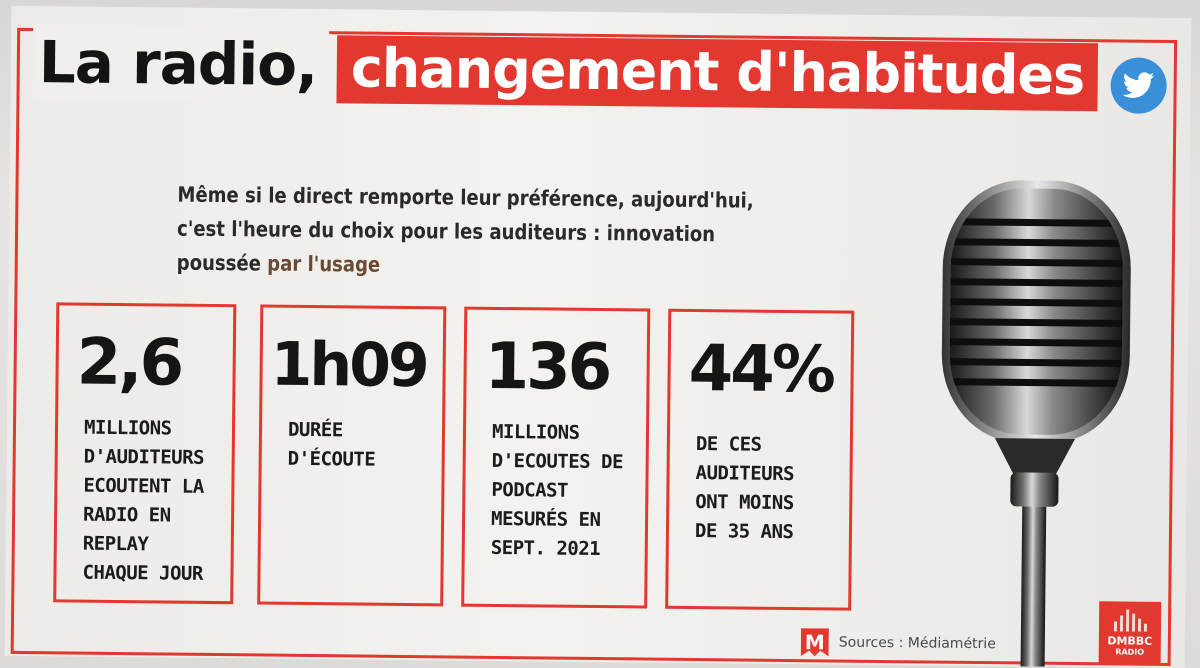 This screenshot has width=1200, height=668. I want to click on title-part-black: La radio,, so click(181, 64).